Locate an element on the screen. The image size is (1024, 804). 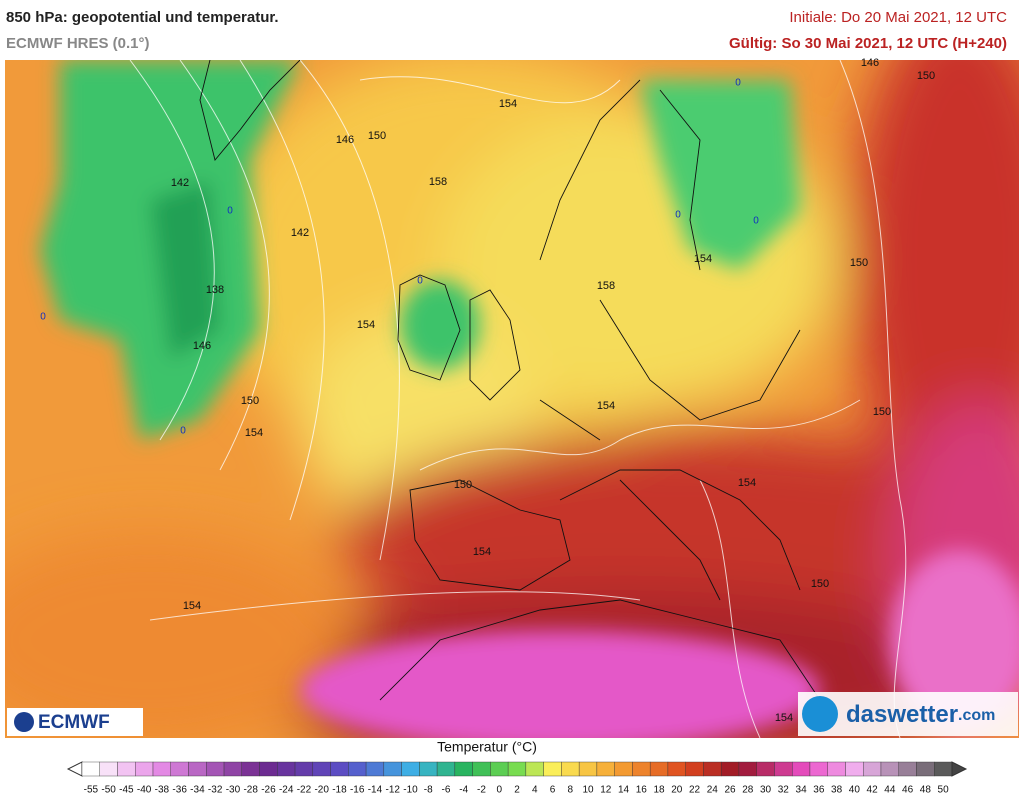
colorbar-label: 6 is located at coordinates (553, 790).